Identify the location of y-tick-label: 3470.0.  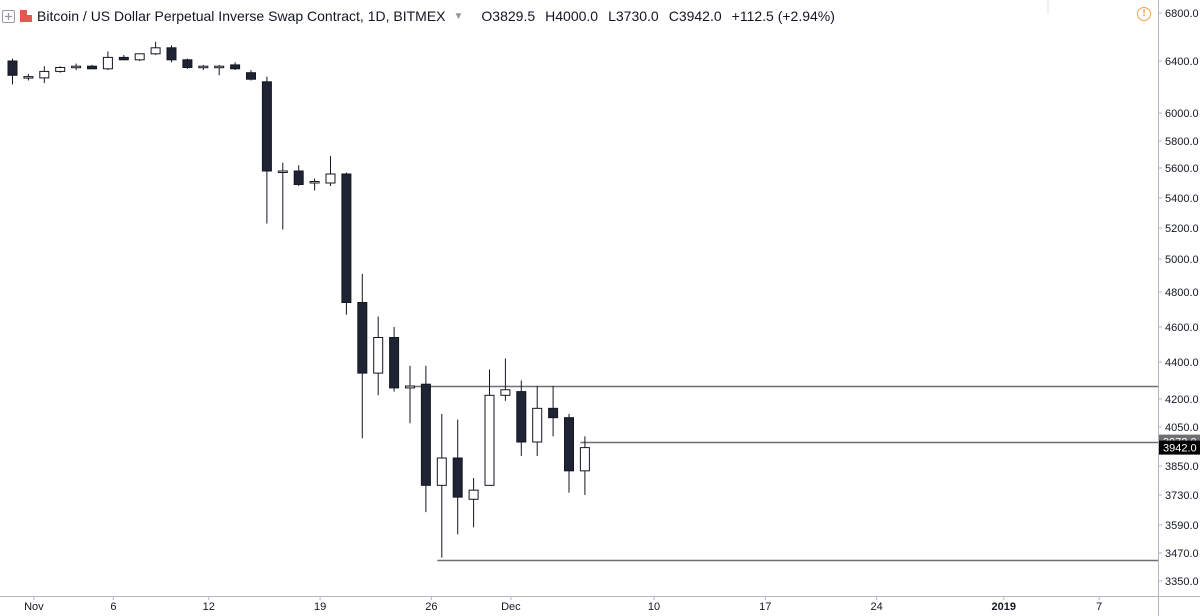
(1182, 554).